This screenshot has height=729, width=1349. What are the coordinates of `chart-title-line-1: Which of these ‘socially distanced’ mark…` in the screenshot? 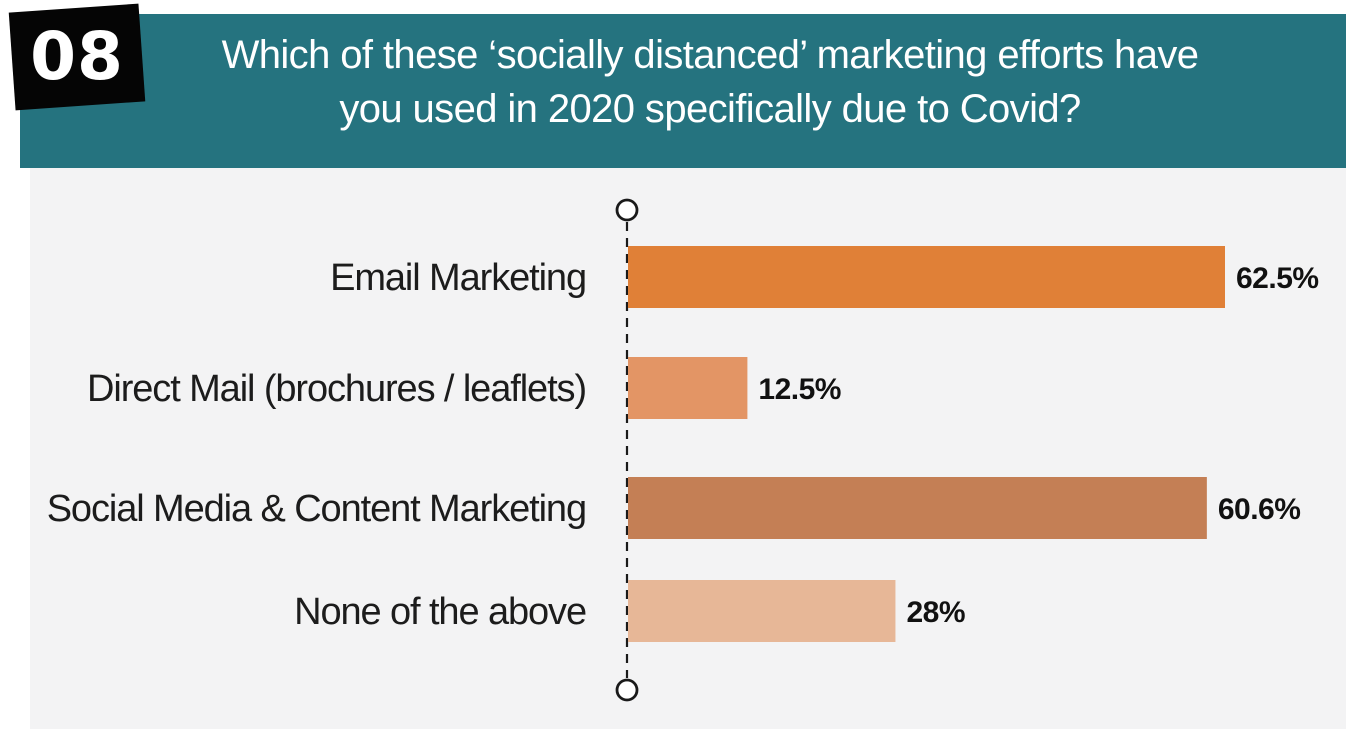 It's located at (710, 55).